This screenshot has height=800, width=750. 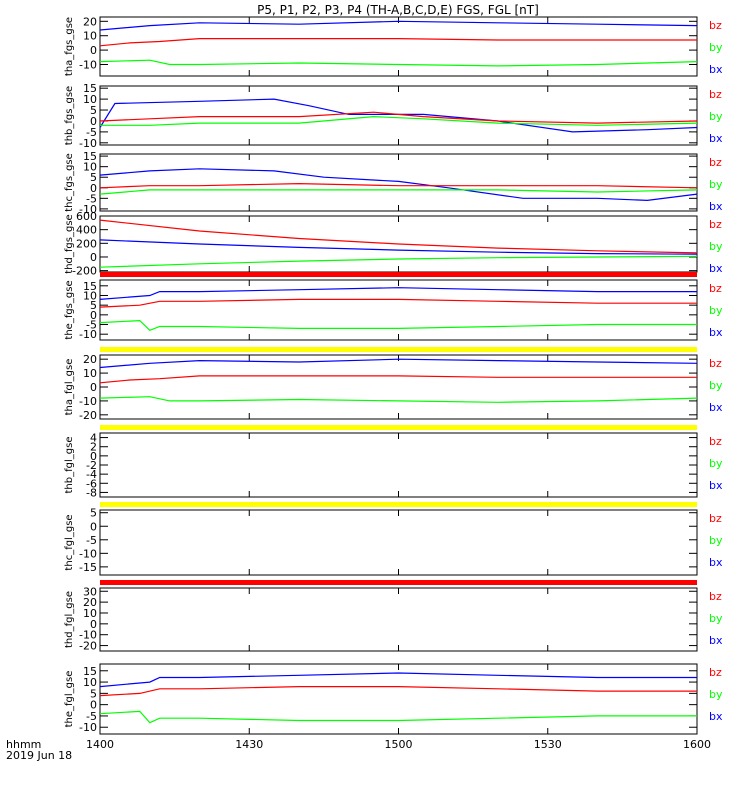 What do you see at coordinates (86, 230) in the screenshot?
I see `y-tick-label: 400` at bounding box center [86, 230].